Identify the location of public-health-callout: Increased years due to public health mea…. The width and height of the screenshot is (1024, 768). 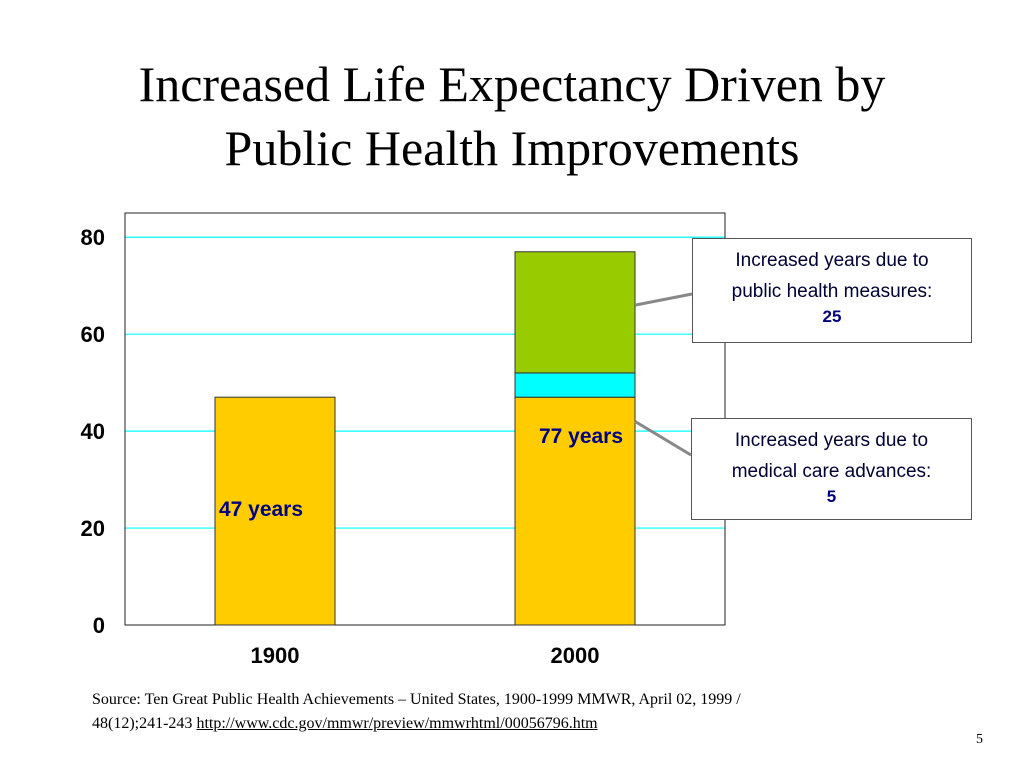
(832, 290).